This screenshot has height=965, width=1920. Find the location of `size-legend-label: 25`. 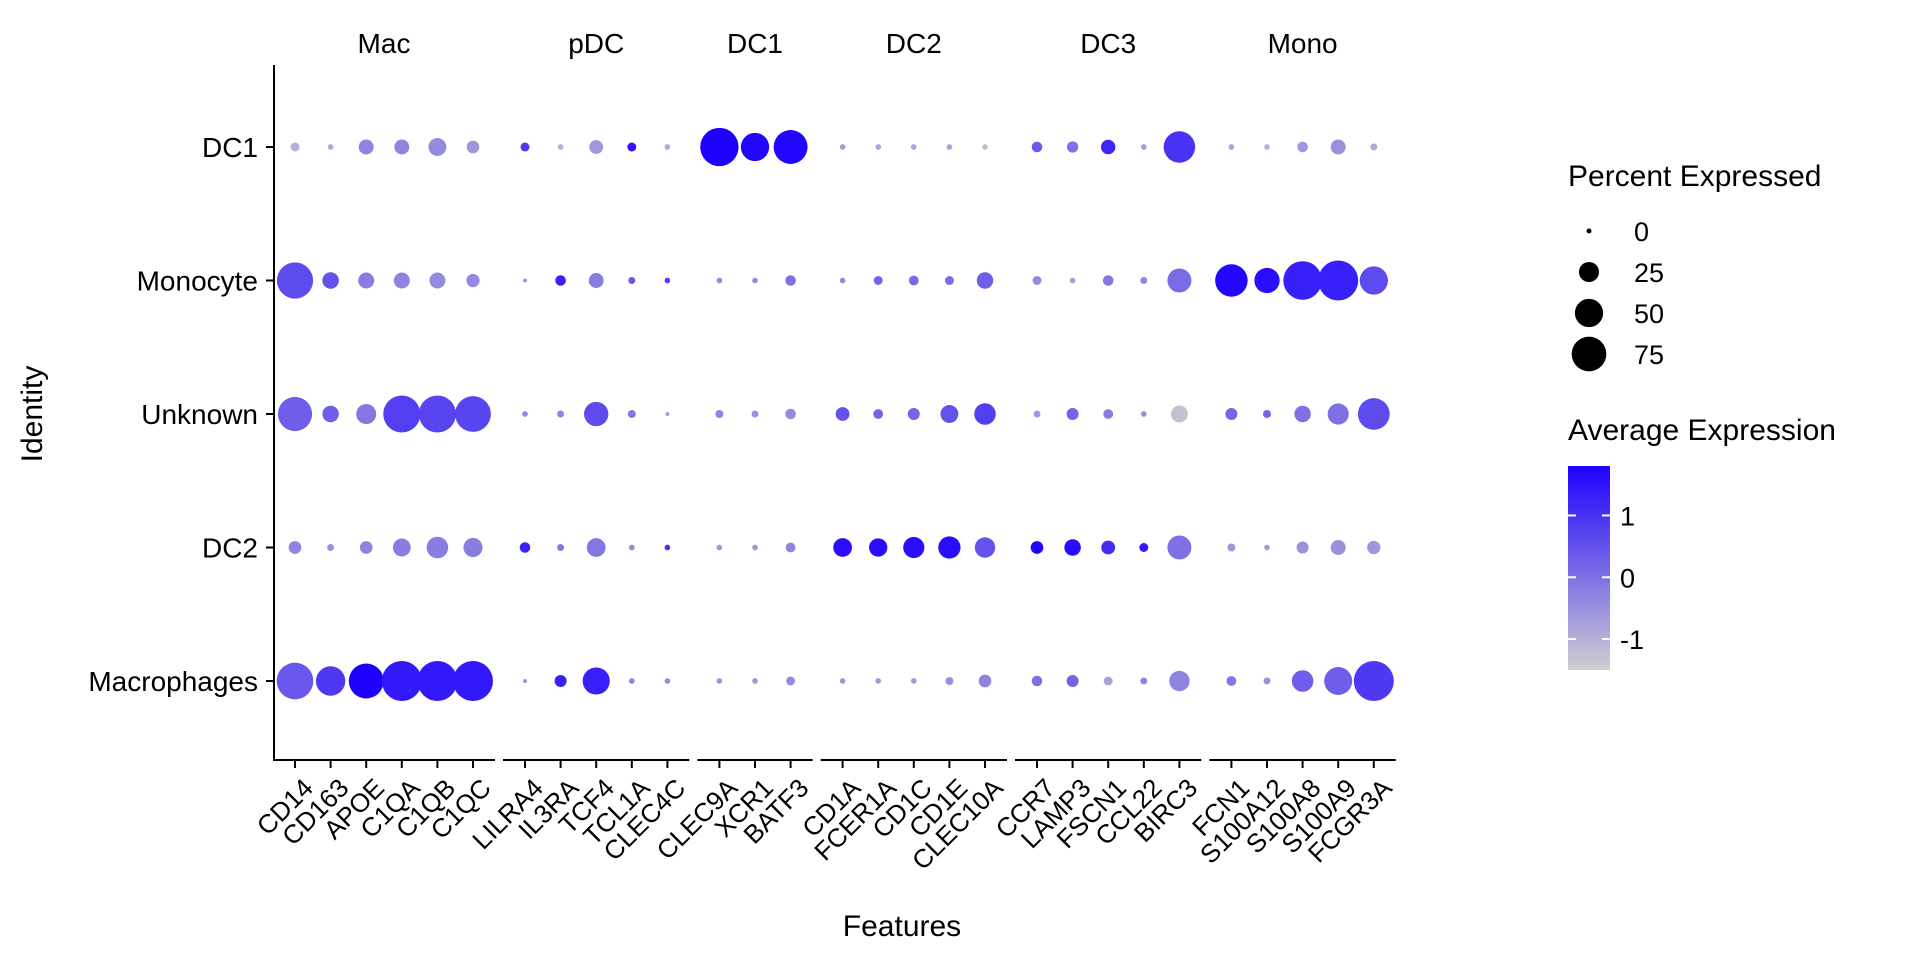

size-legend-label: 25 is located at coordinates (1649, 273).